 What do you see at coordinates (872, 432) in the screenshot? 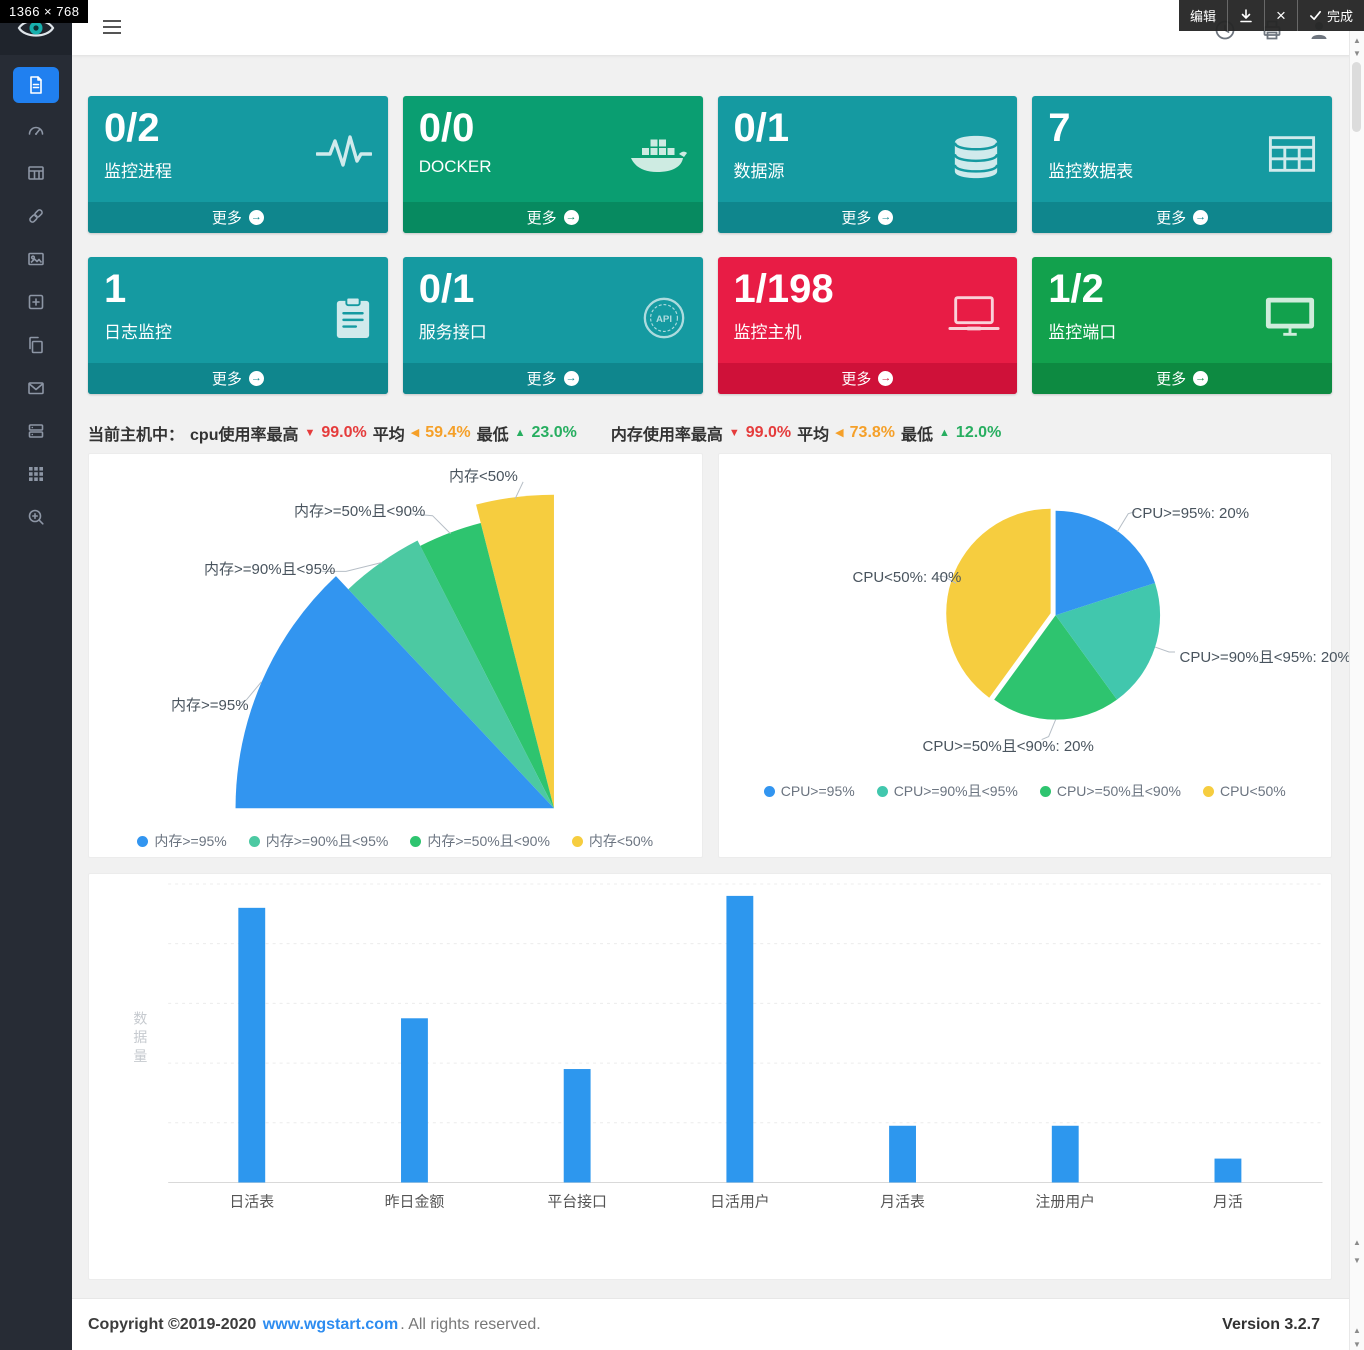
I see `mem-avg-value: 73.8%` at bounding box center [872, 432].